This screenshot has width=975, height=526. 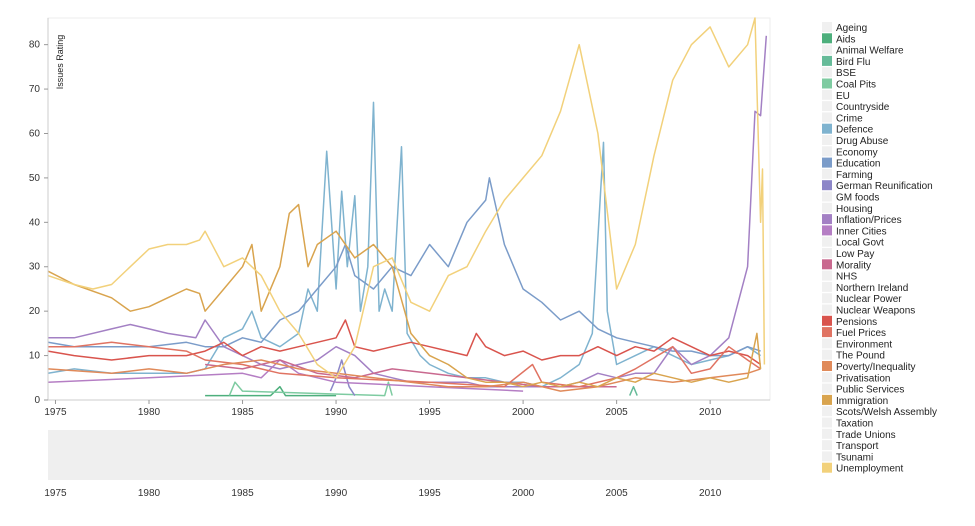 I want to click on legend-item-aids: Aids, so click(x=838, y=39).